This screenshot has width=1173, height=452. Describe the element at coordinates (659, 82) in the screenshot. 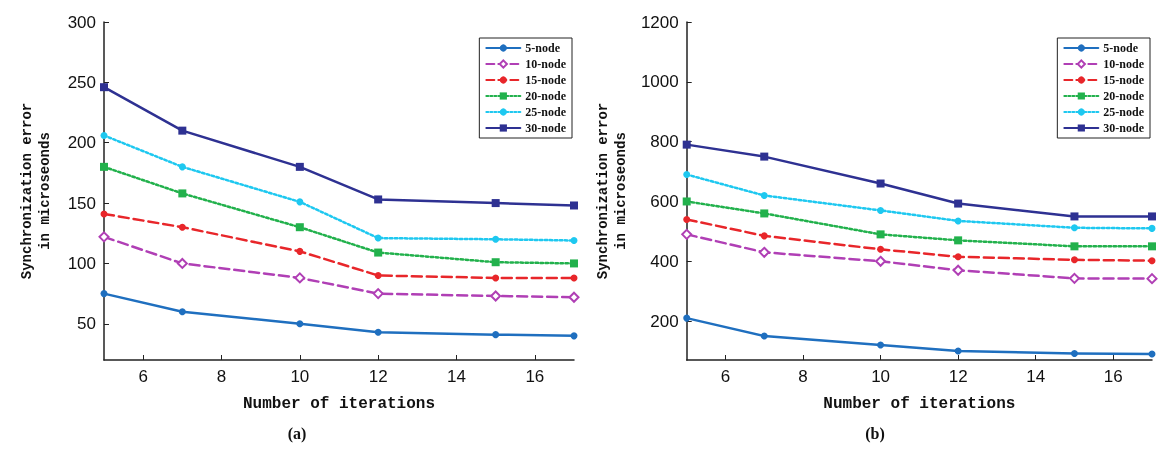

I see `y-tick-label: 1000` at that location.